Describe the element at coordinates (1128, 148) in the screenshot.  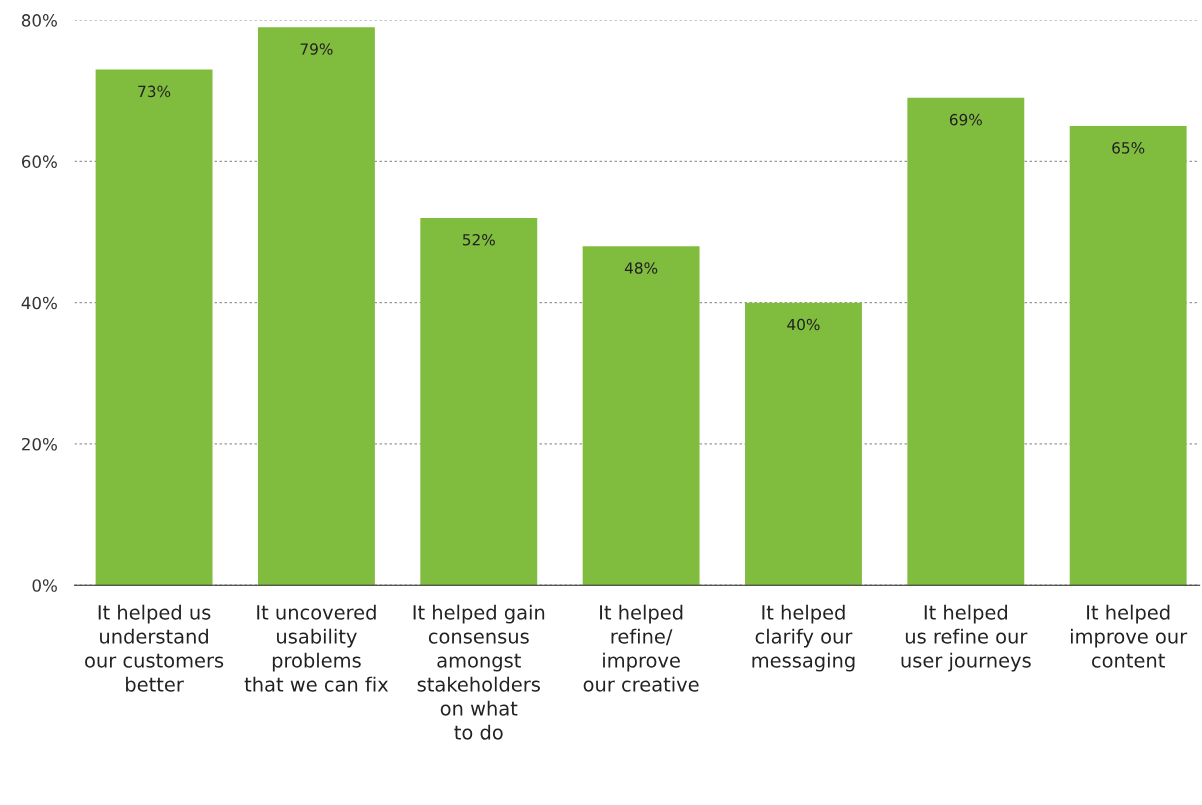
I see `data-label: 65%` at that location.